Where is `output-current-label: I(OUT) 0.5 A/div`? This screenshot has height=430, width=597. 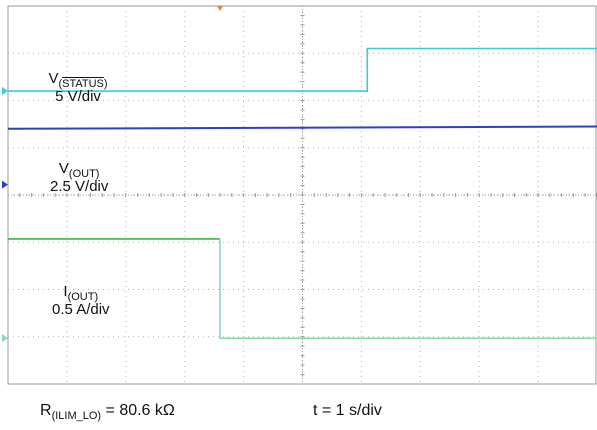
output-current-label: I(OUT) 0.5 A/div is located at coordinates (81, 300).